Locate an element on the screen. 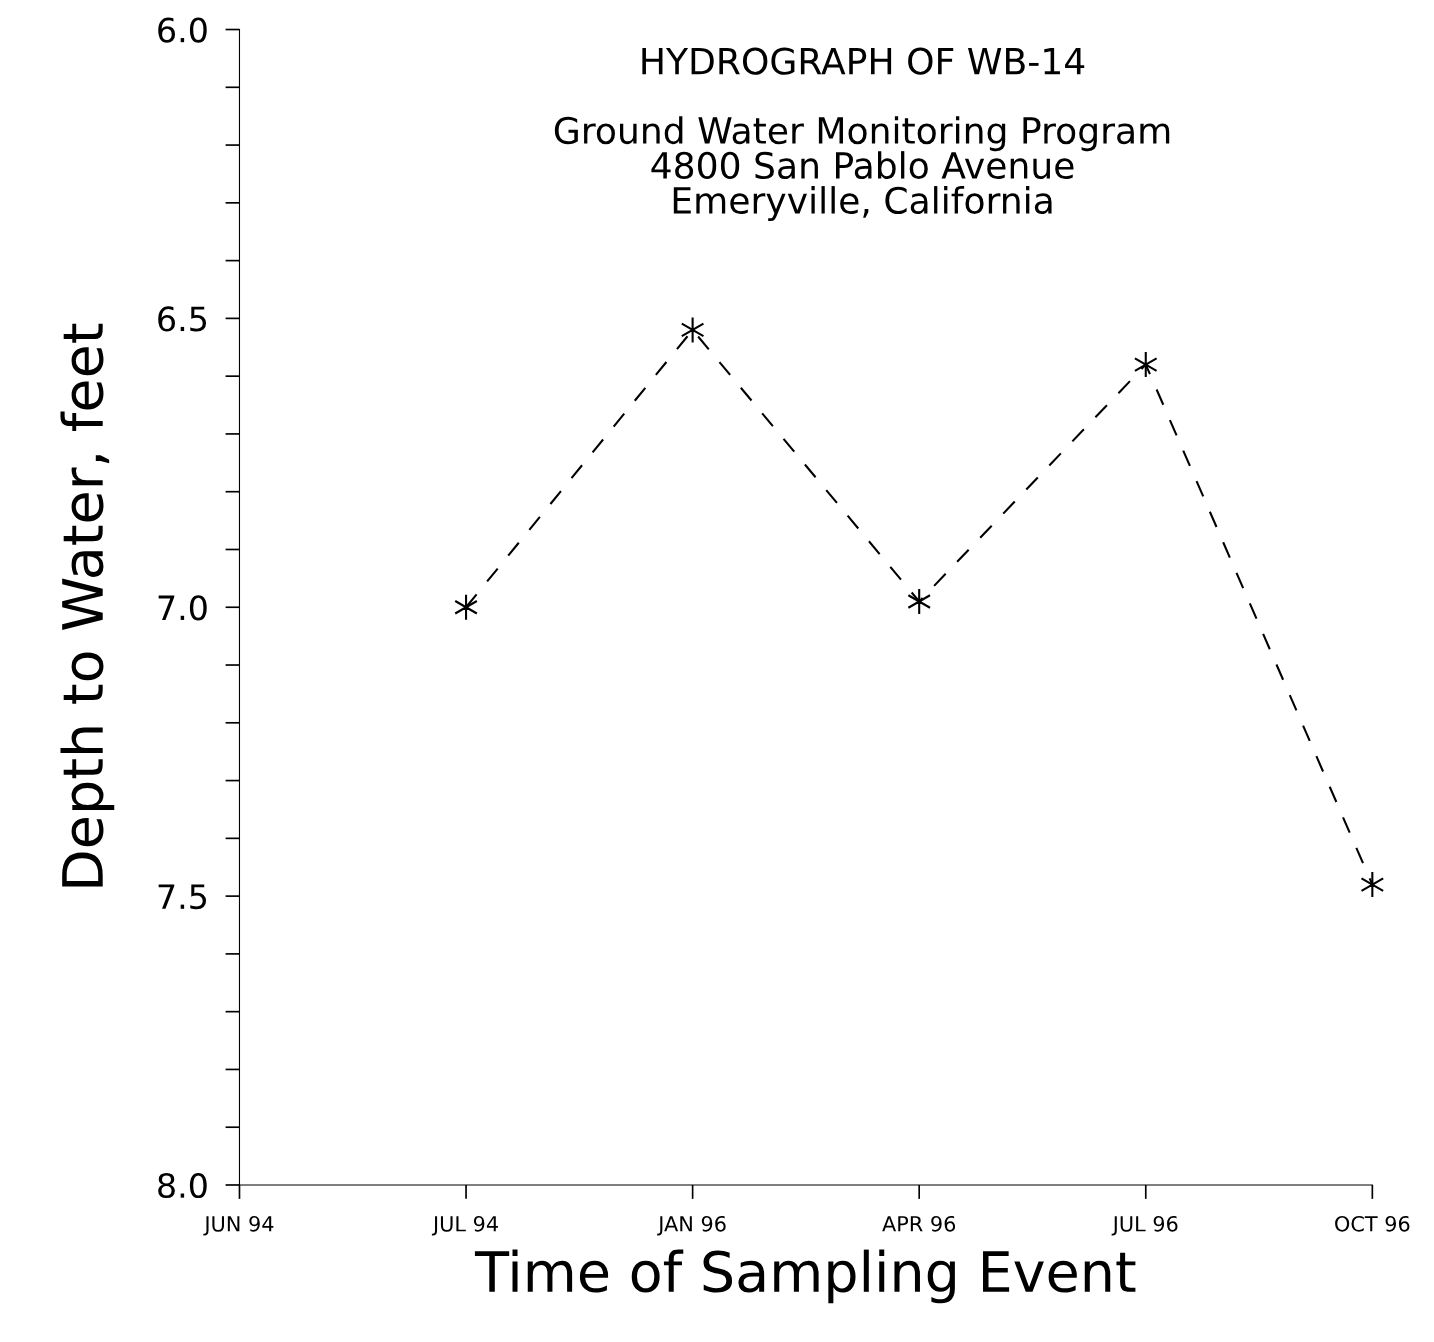 The image size is (1434, 1342). y-tick-label: 8.0 is located at coordinates (182, 1185).